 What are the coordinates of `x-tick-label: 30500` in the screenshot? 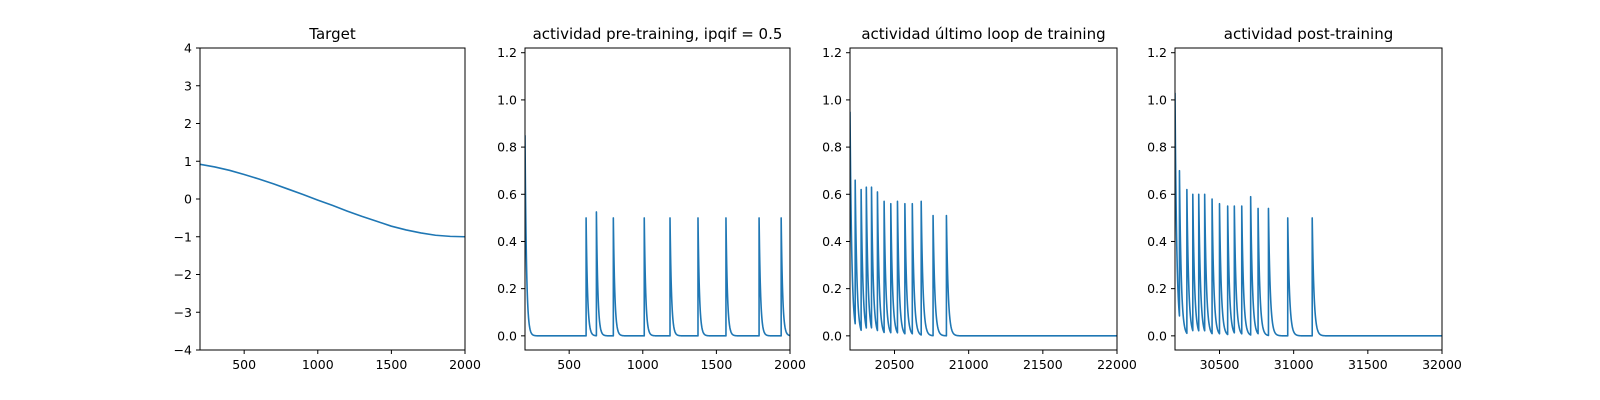 It's located at (1220, 364).